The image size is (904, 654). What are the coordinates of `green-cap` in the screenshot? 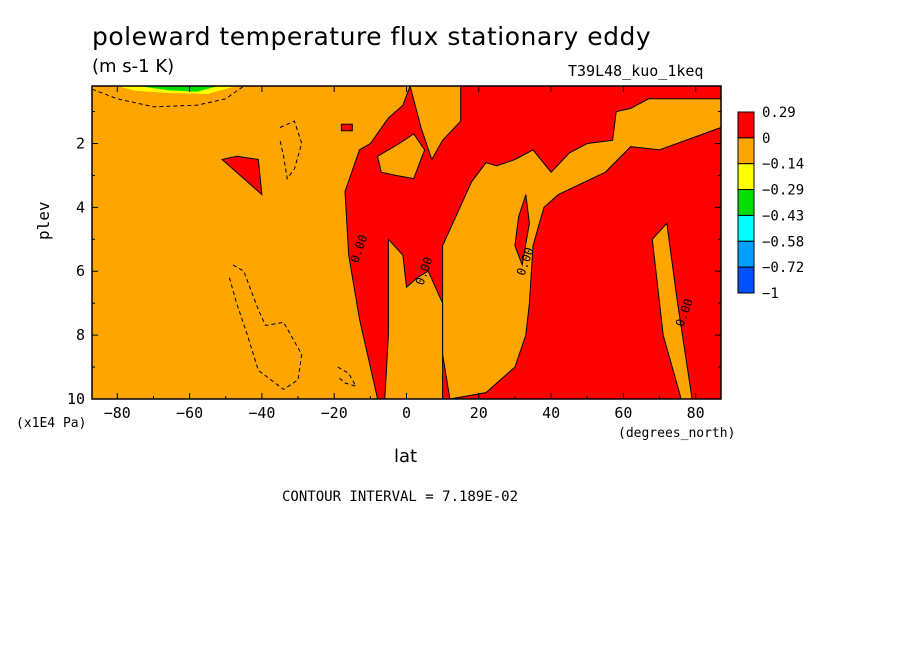 It's located at (179, 89).